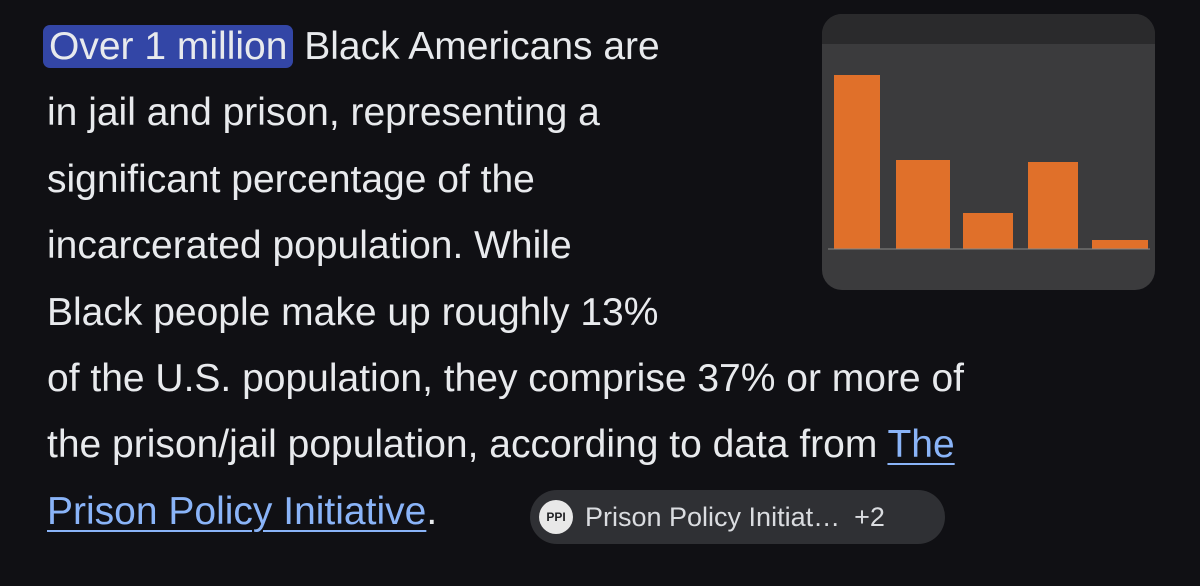 The image size is (1200, 586). I want to click on text: incarcerated population. While, so click(309, 246).